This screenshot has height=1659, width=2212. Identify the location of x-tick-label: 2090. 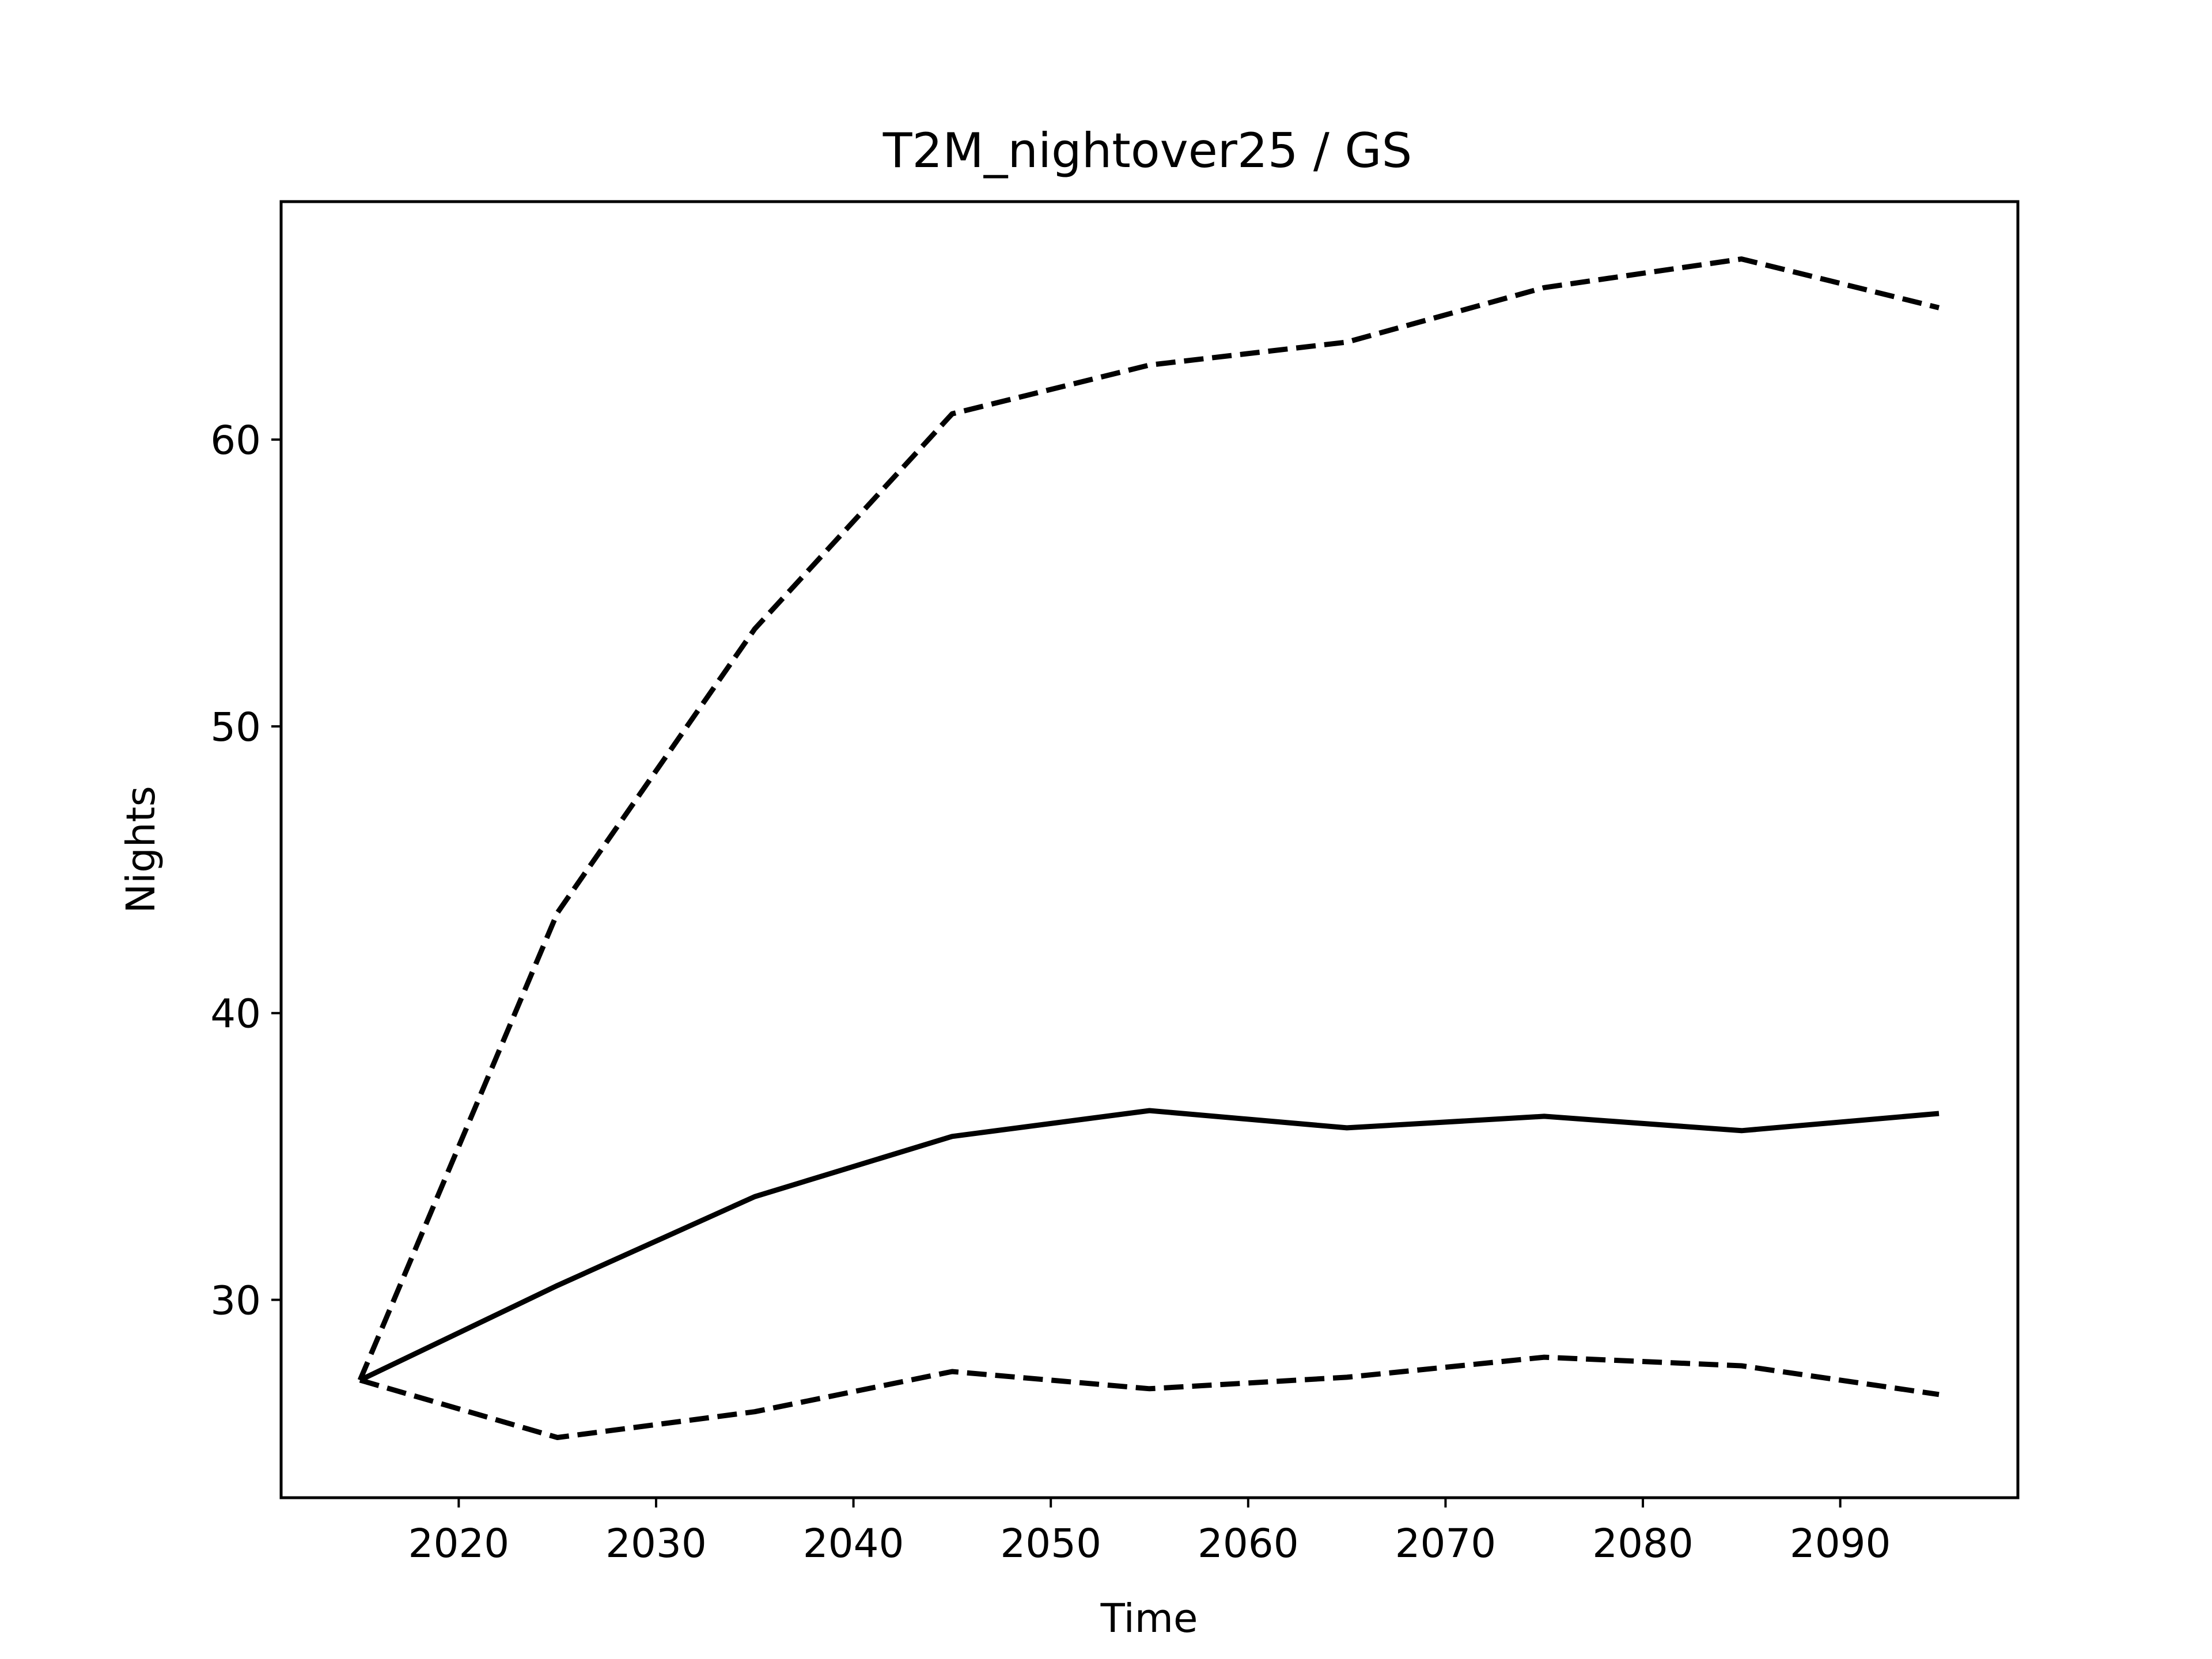
(1840, 1544).